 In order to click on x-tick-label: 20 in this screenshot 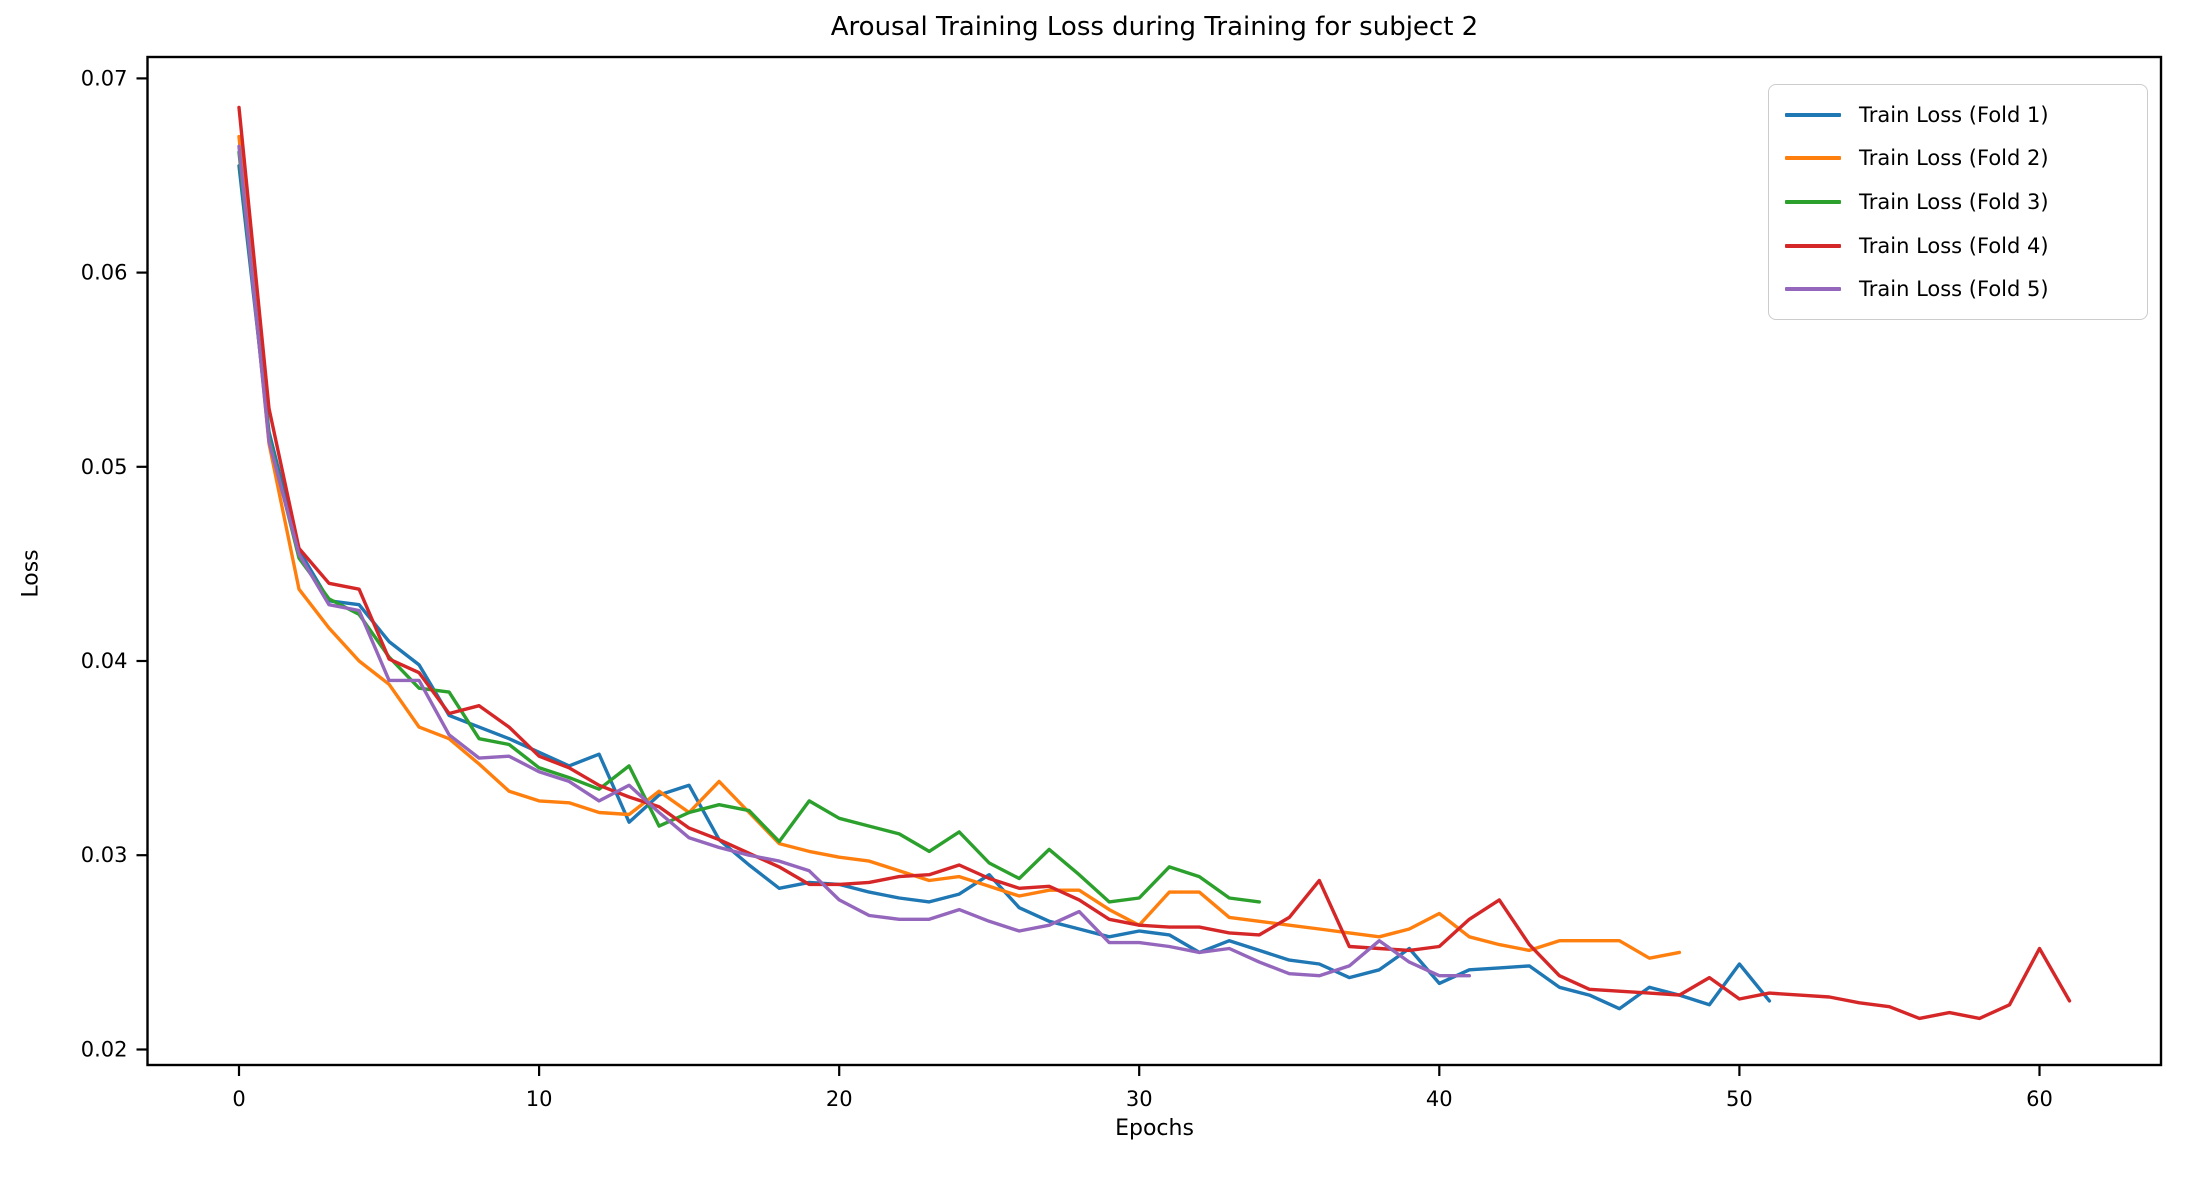, I will do `click(839, 1099)`.